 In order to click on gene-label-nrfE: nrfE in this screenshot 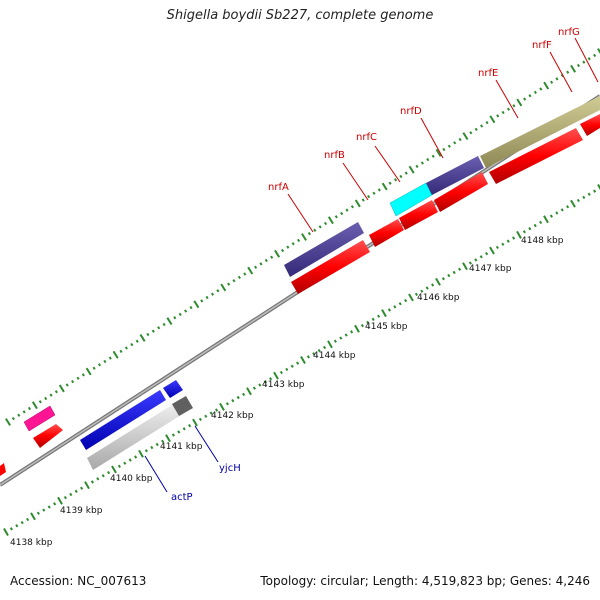, I will do `click(488, 73)`.